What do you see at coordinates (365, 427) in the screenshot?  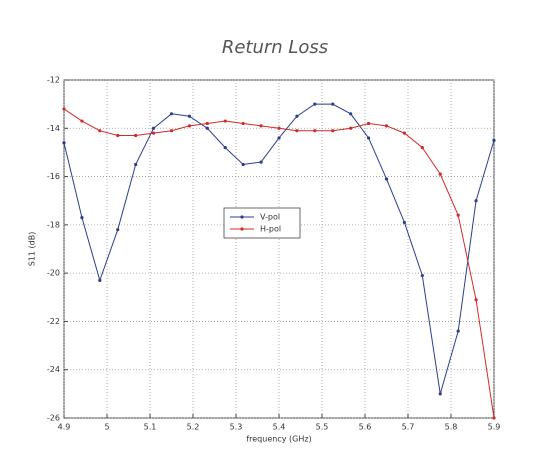 I see `x-tick-label: 5.6` at bounding box center [365, 427].